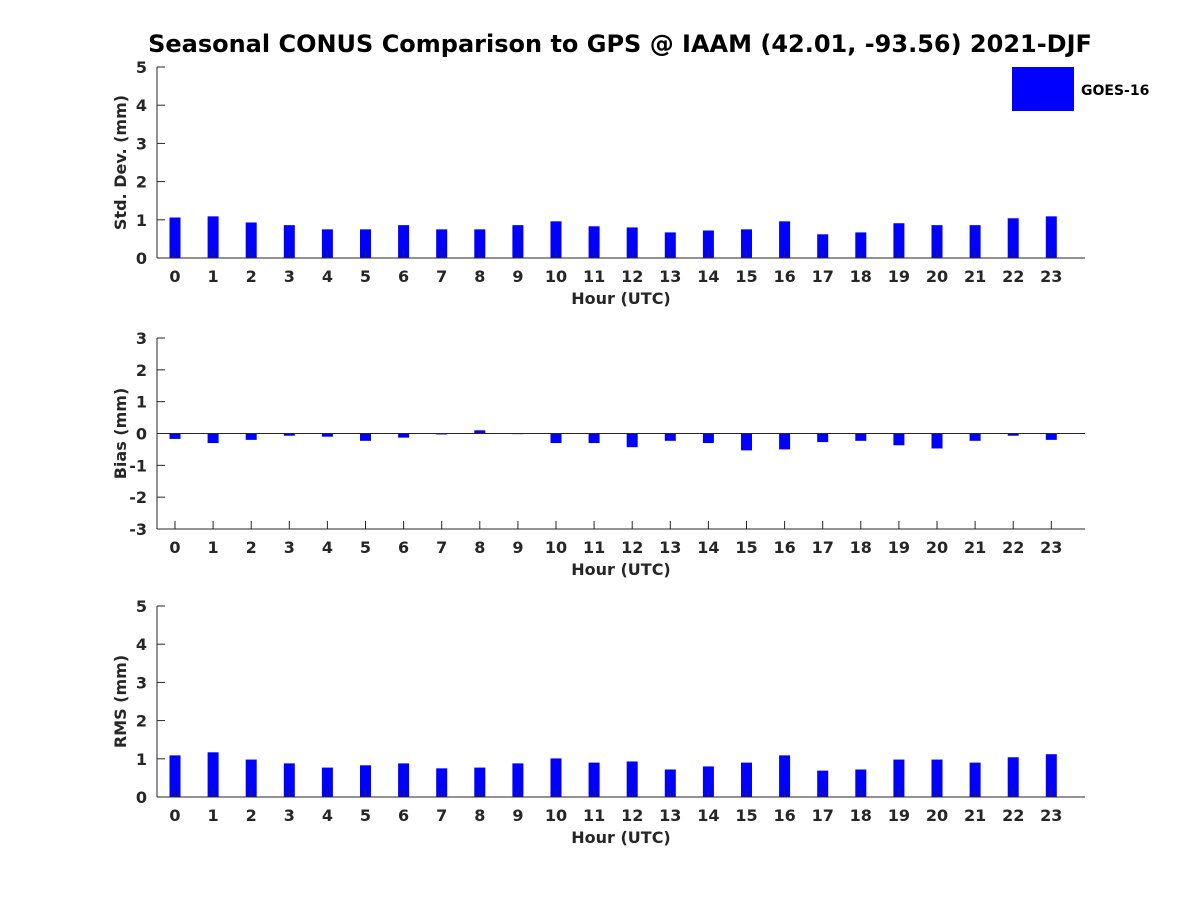 The width and height of the screenshot is (1200, 900). What do you see at coordinates (708, 547) in the screenshot?
I see `x-tick-label: 14` at bounding box center [708, 547].